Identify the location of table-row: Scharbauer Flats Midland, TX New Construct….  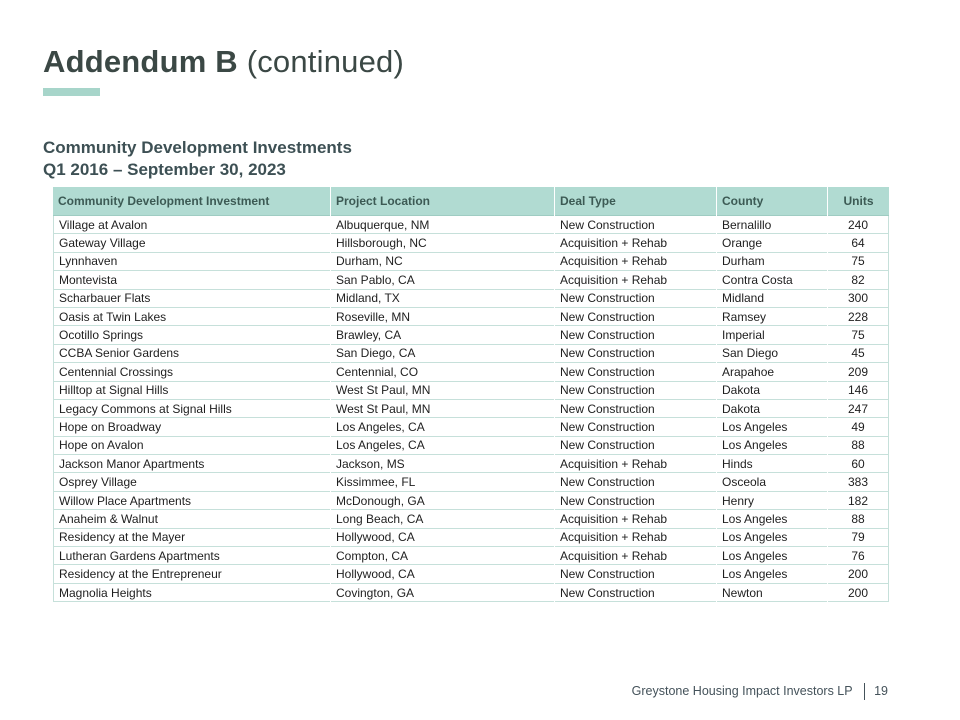
(471, 298).